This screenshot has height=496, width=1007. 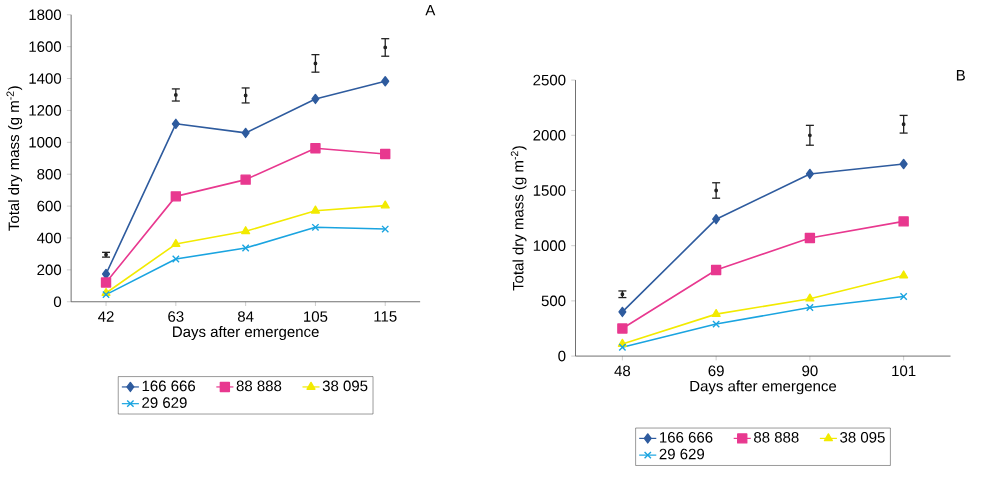 What do you see at coordinates (45, 110) in the screenshot?
I see `y-tick-label: 1200` at bounding box center [45, 110].